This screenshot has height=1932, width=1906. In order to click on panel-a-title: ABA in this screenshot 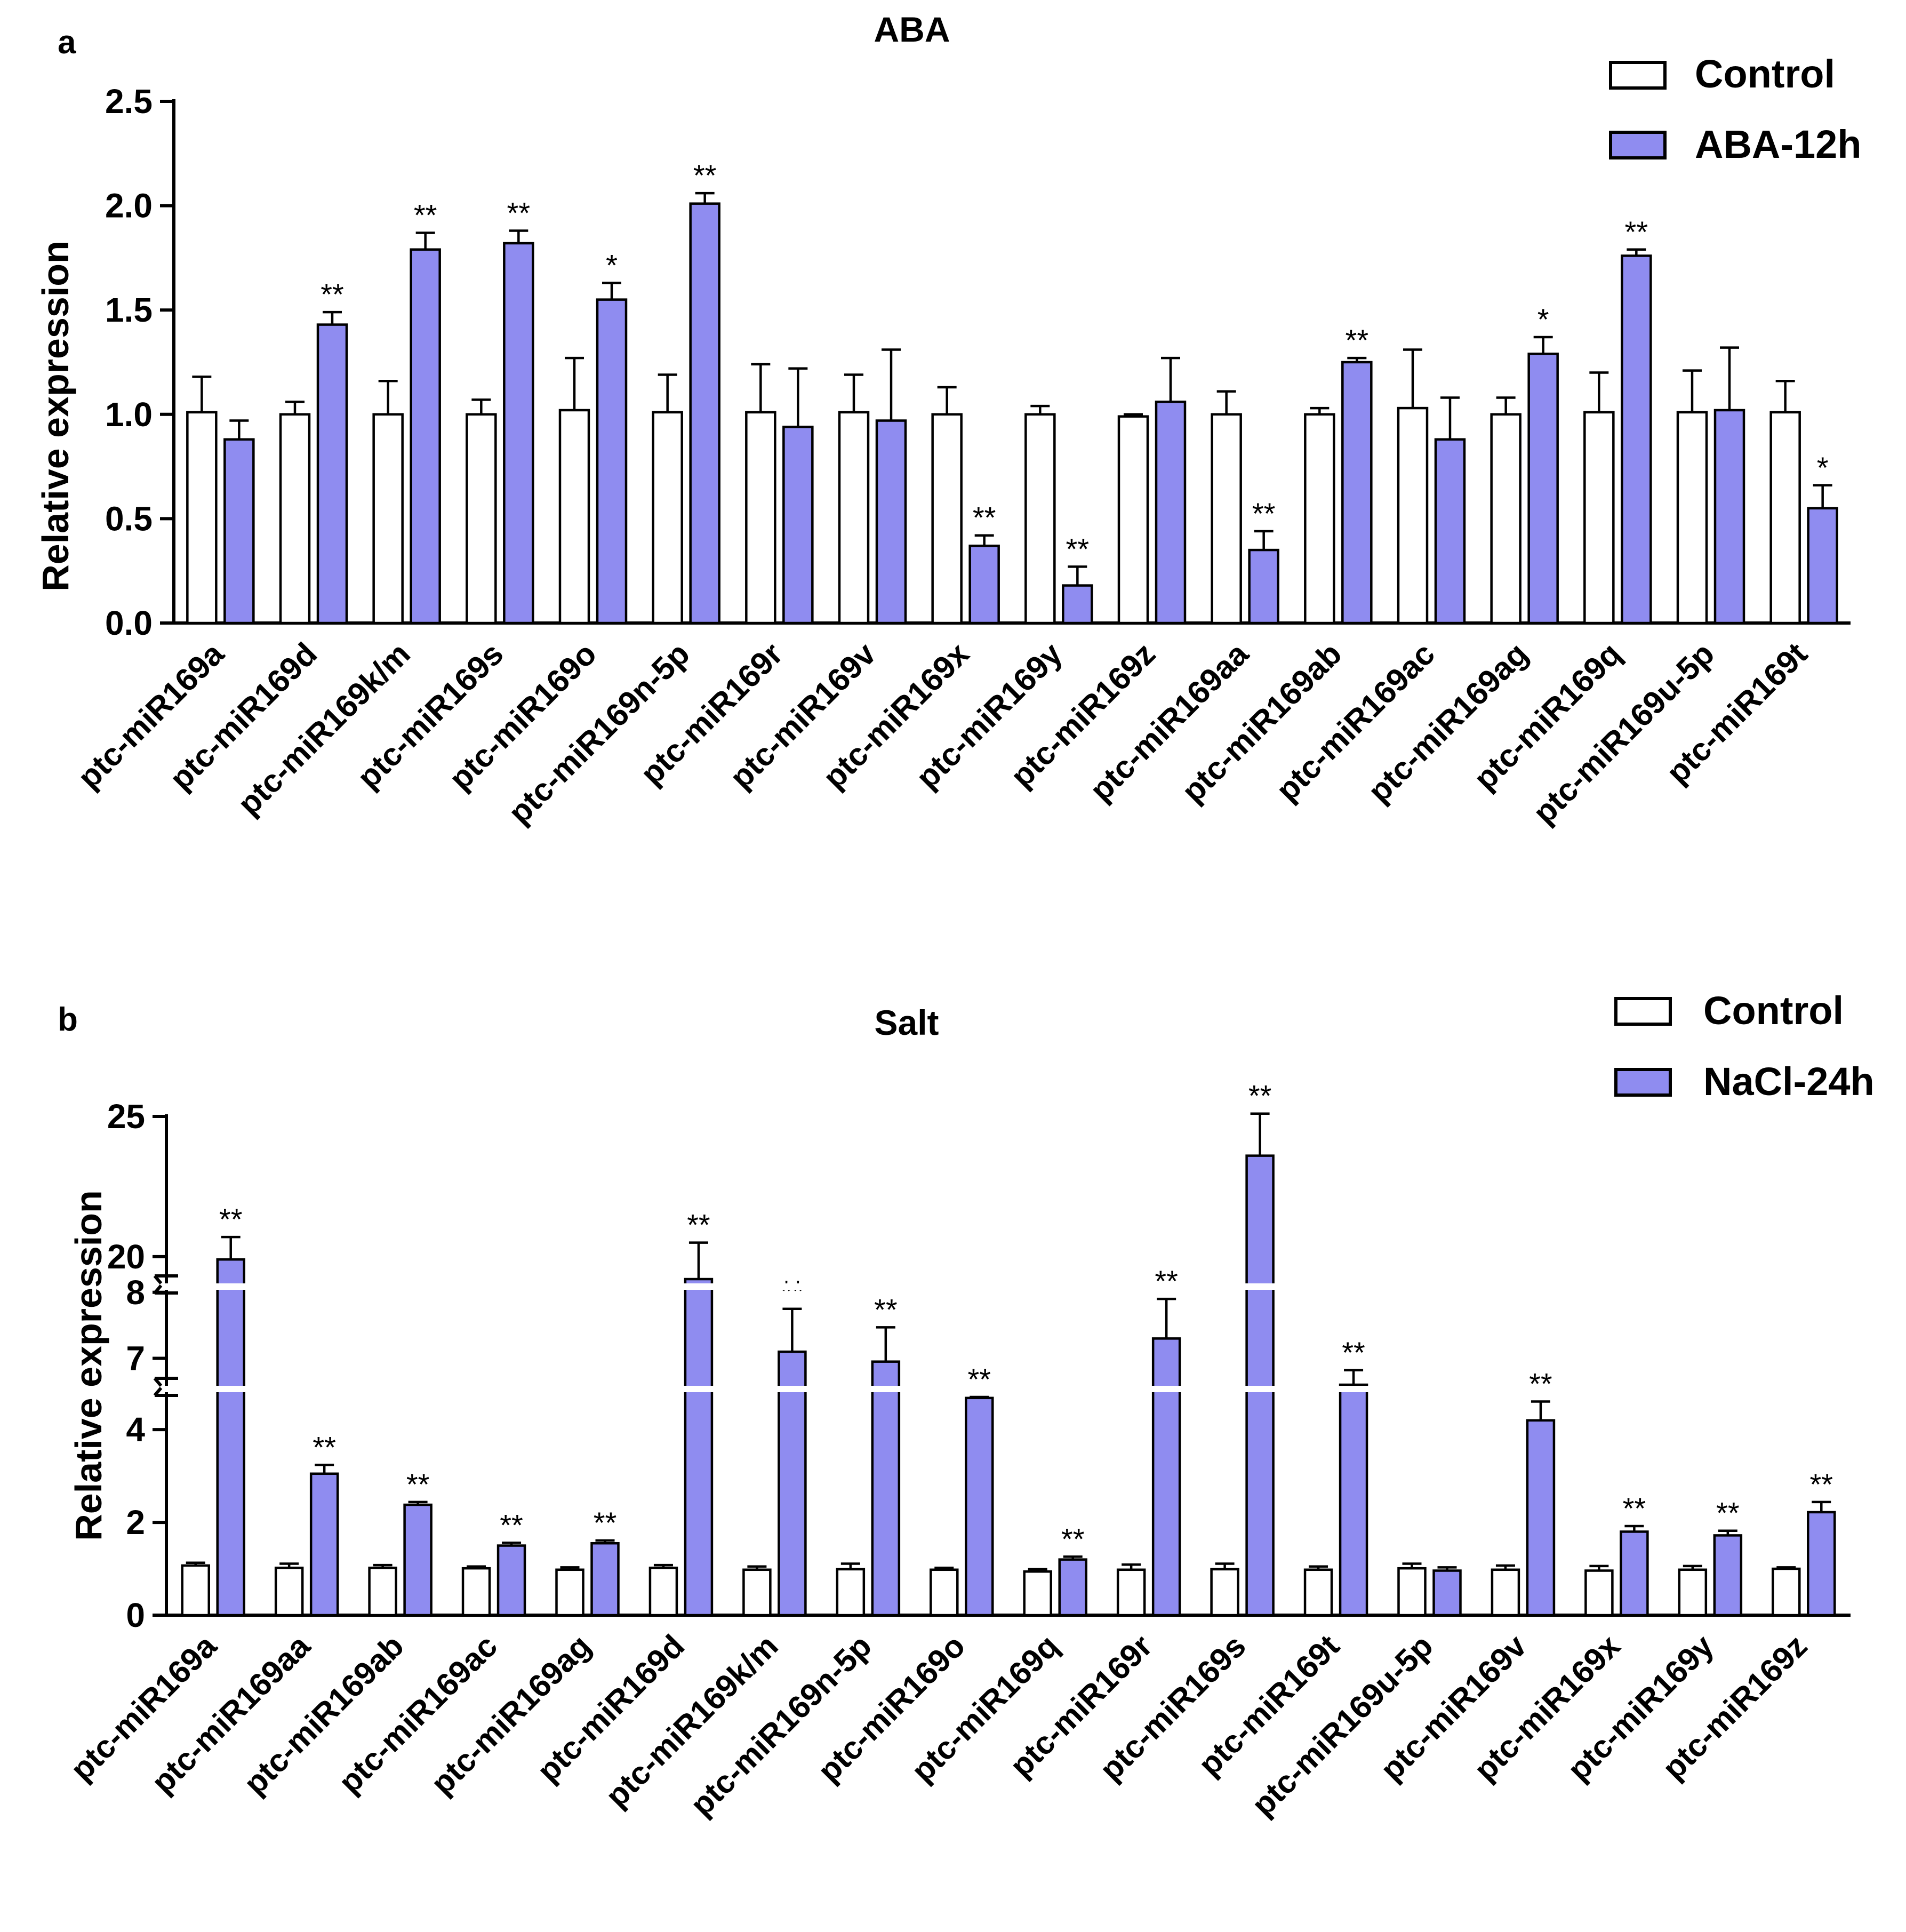, I will do `click(912, 30)`.